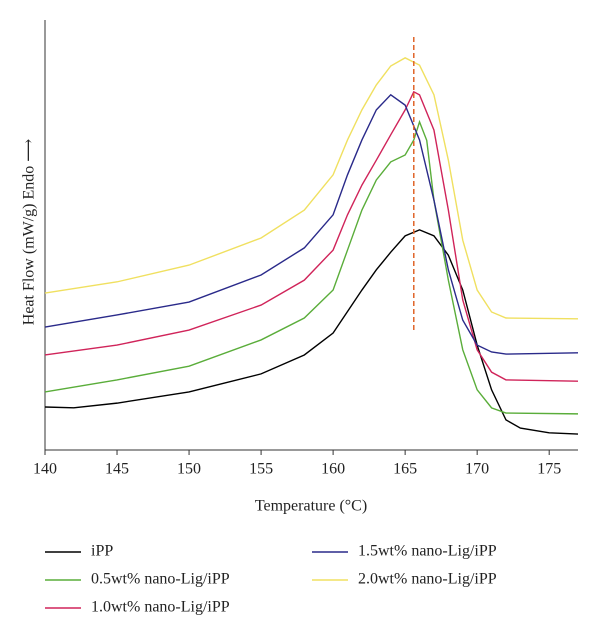  Describe the element at coordinates (102, 551) in the screenshot. I see `legend-label: iPP` at that location.